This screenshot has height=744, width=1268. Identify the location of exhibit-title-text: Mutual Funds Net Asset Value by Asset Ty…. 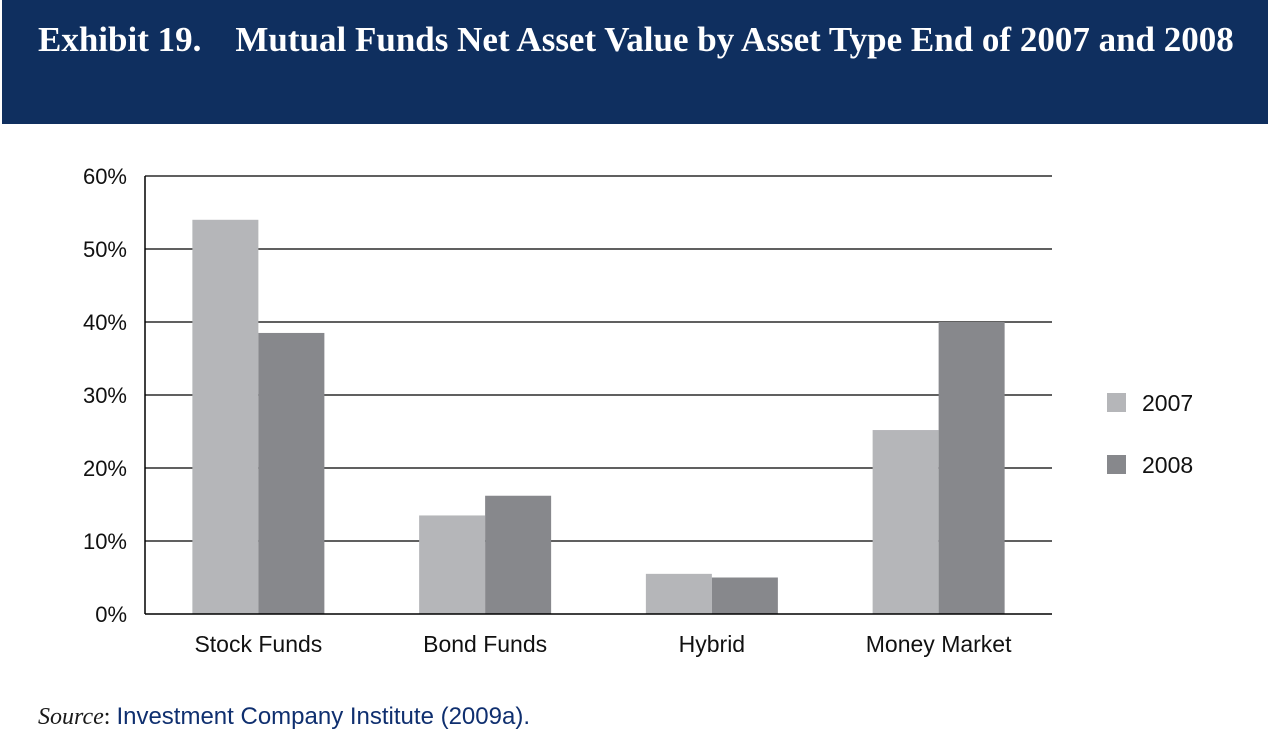
(734, 39).